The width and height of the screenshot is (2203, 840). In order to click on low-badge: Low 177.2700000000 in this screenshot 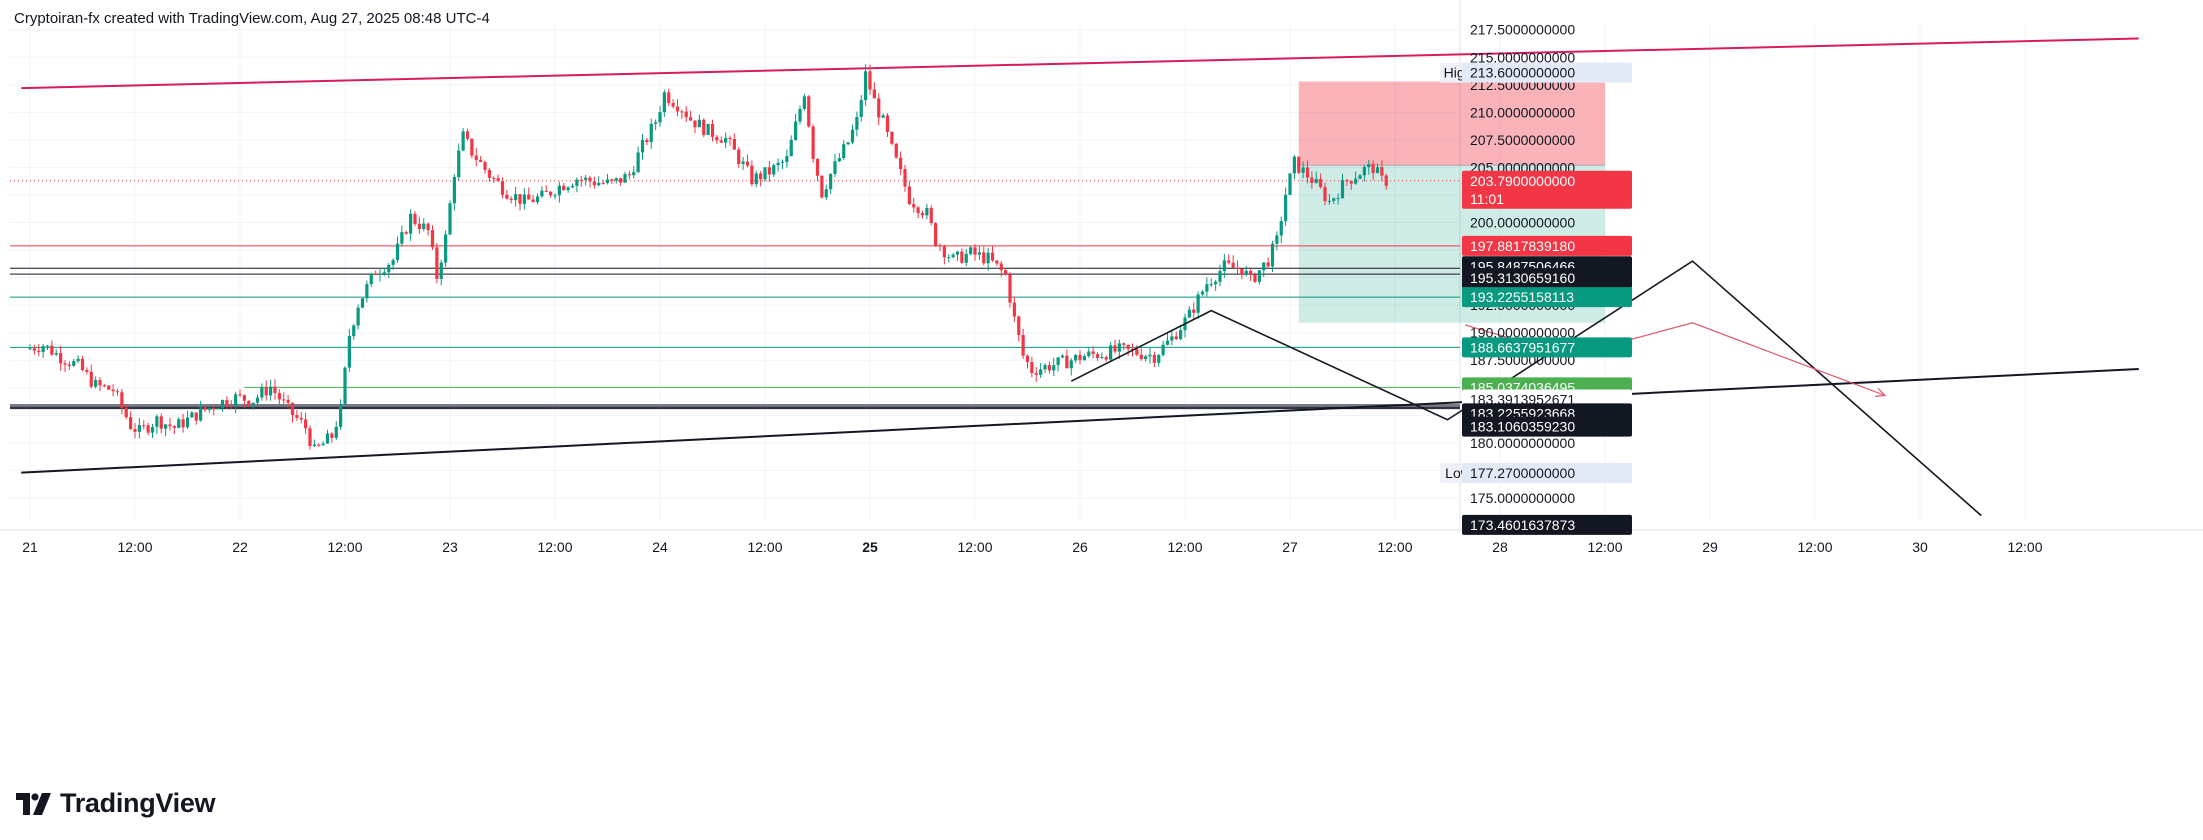, I will do `click(1536, 472)`.